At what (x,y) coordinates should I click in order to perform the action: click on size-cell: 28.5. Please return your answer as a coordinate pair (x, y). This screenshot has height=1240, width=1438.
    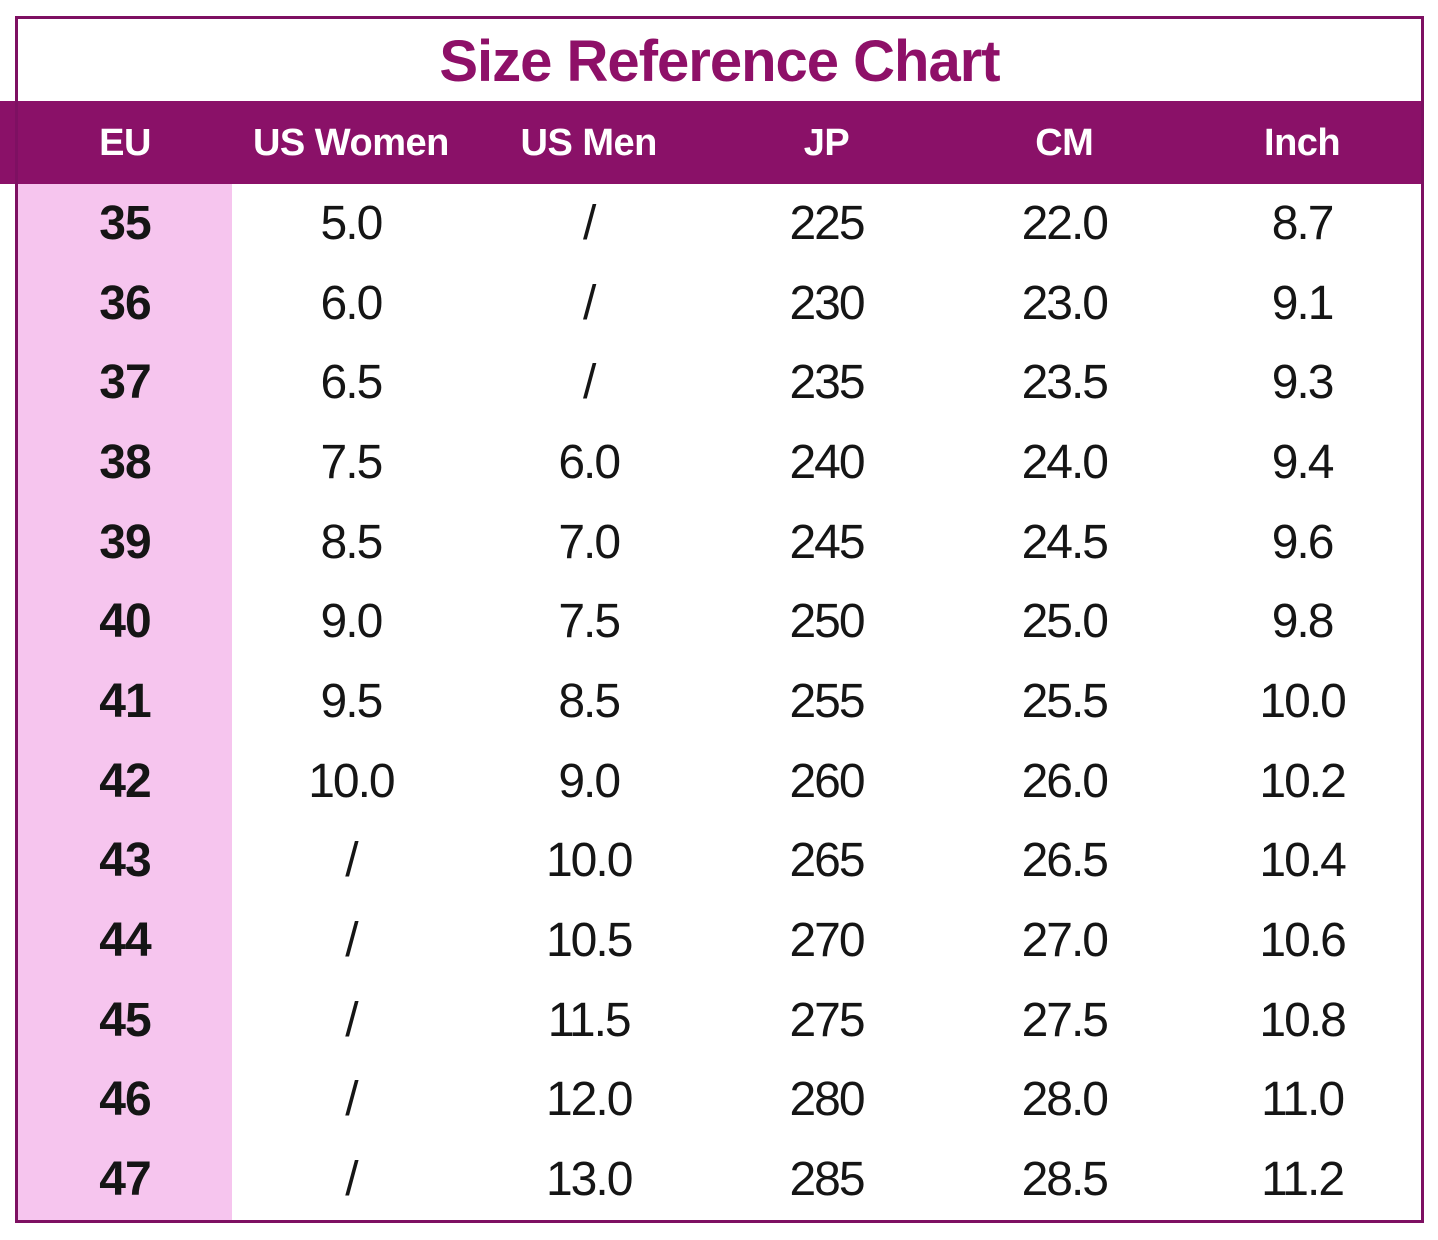
    Looking at the image, I should click on (1065, 1180).